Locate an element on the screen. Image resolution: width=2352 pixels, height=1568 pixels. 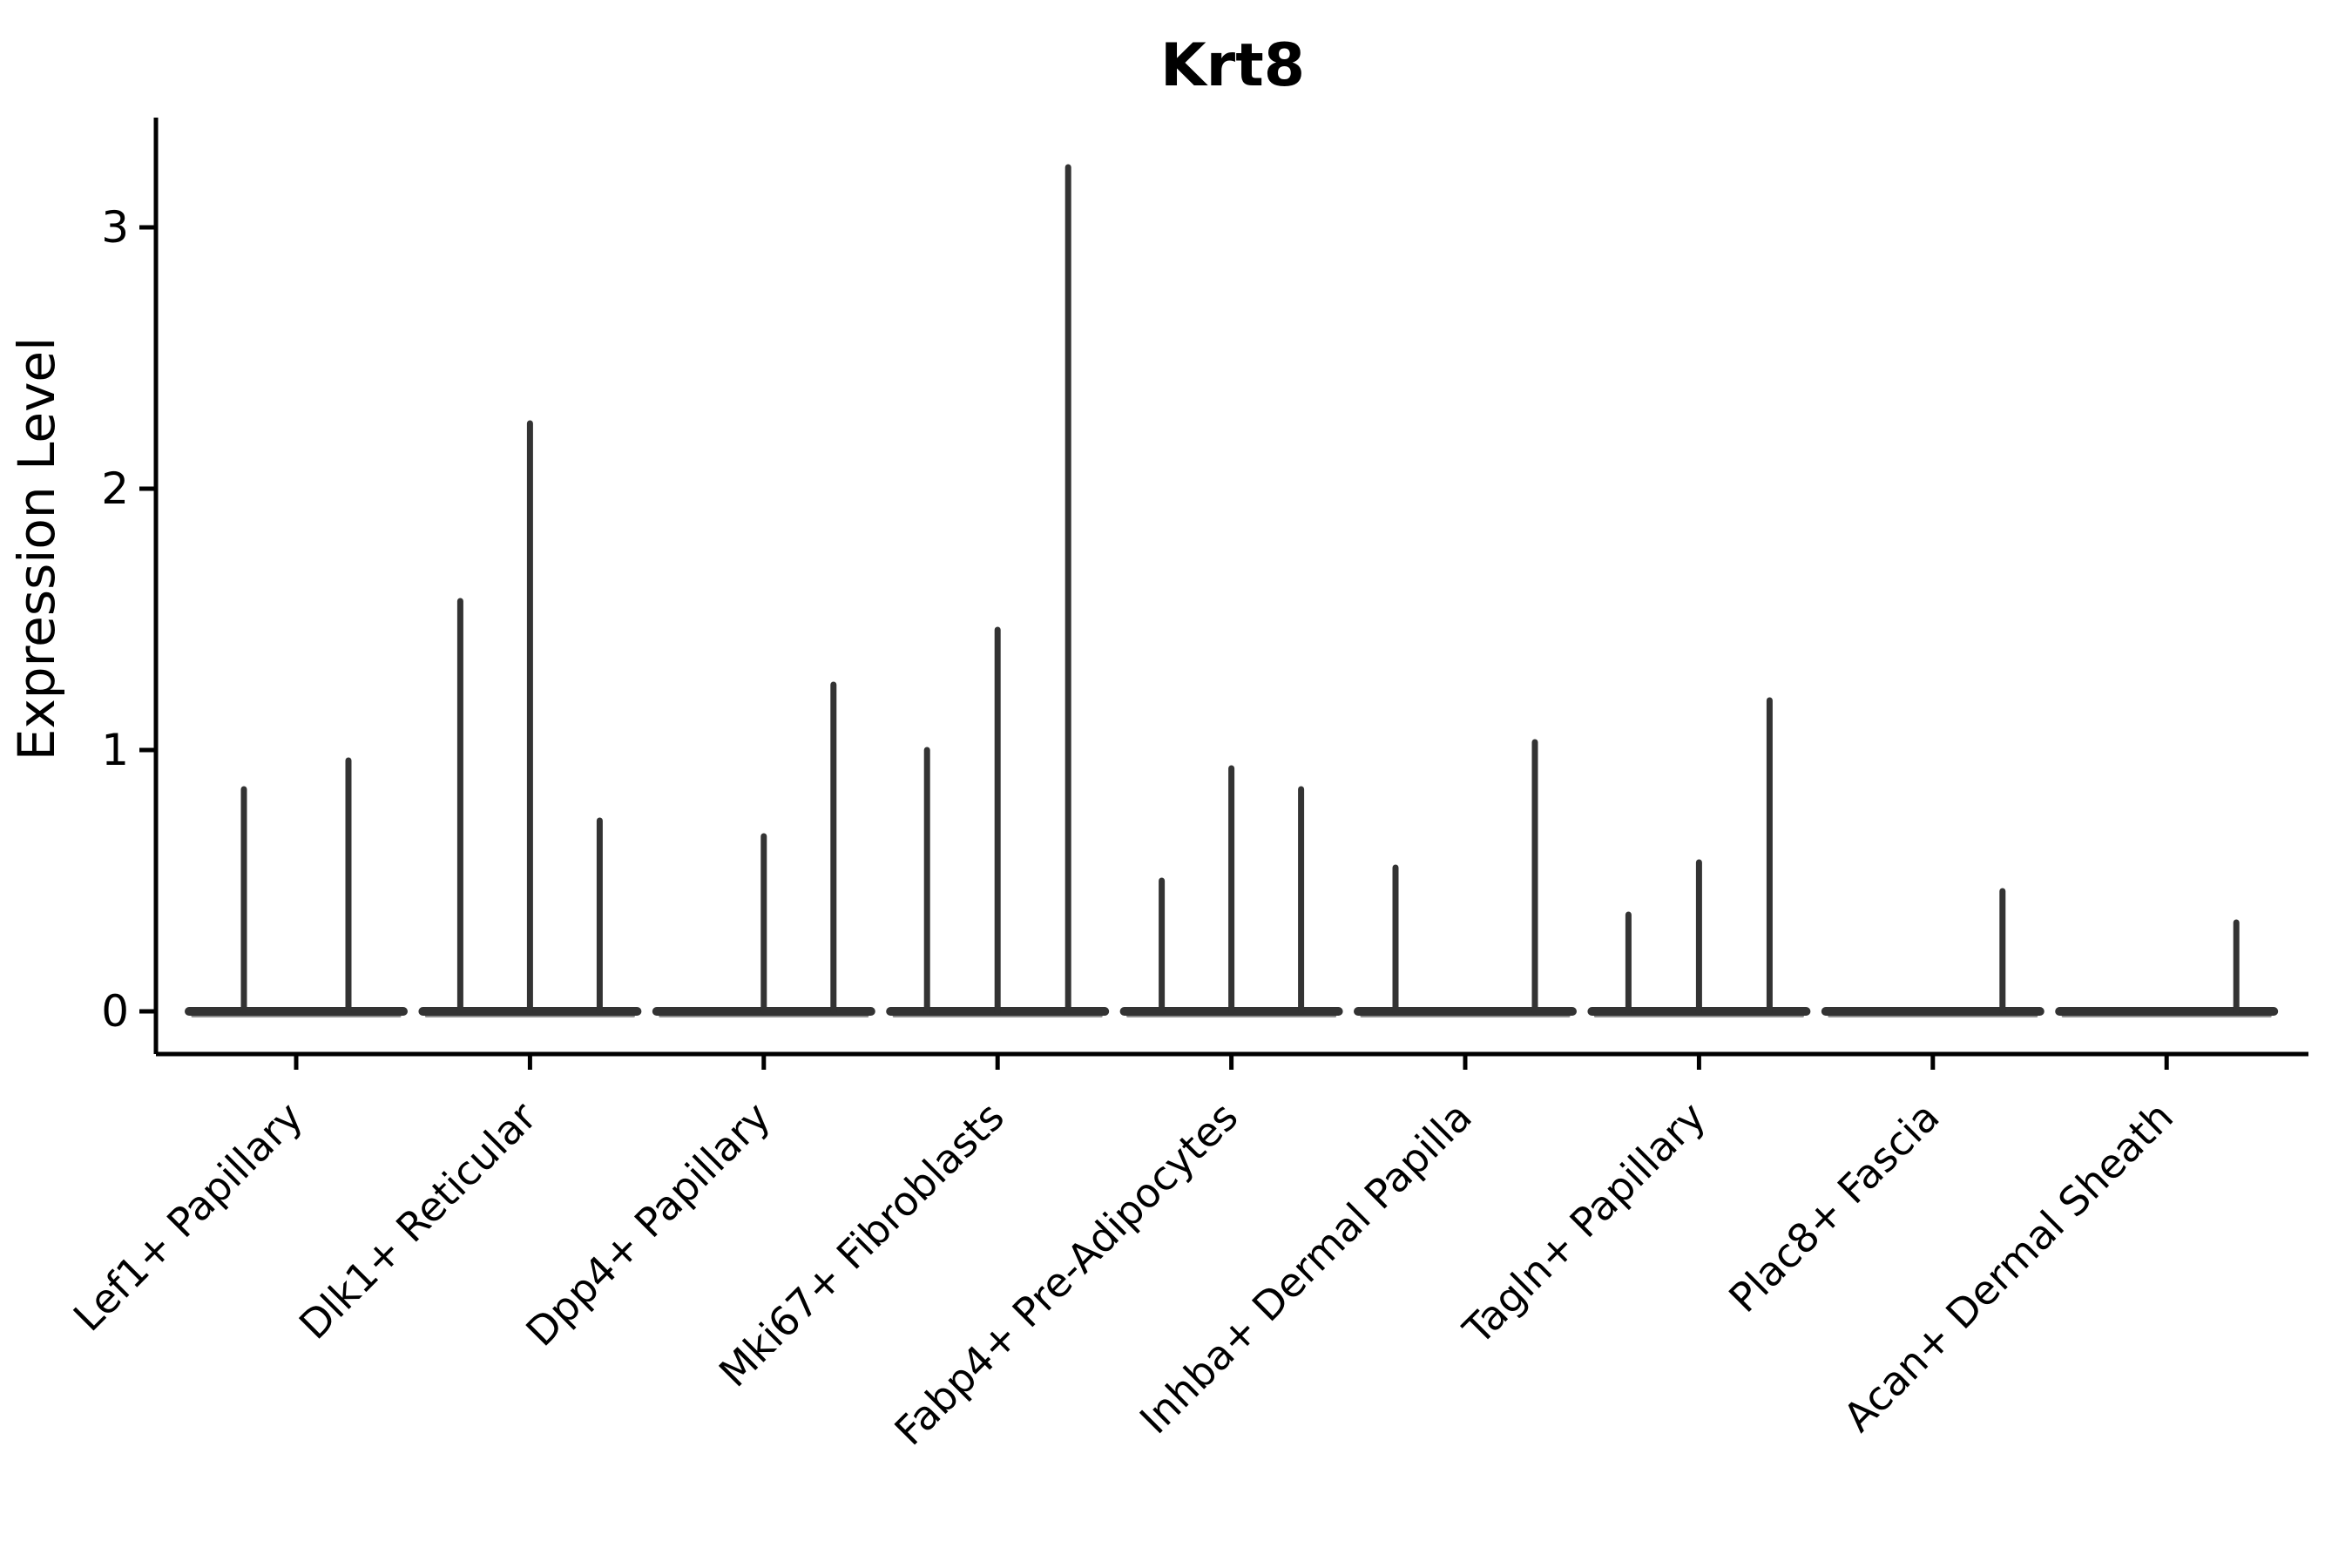
x-category-label: Tagln+ Papillary is located at coordinates (1585, 1224).